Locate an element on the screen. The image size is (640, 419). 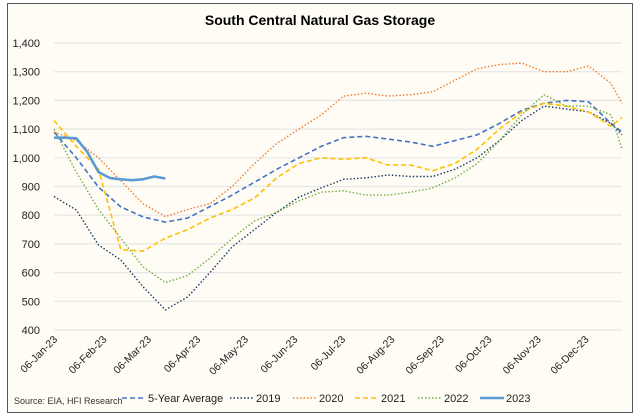
x-tick-label: 06-Oct-23 is located at coordinates (474, 355).